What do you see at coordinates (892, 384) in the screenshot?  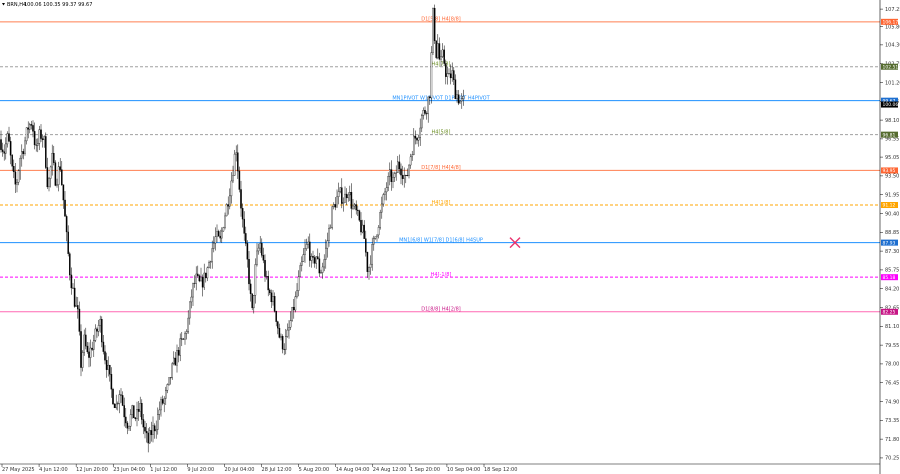 I see `price-tick-label: 76.45` at bounding box center [892, 384].